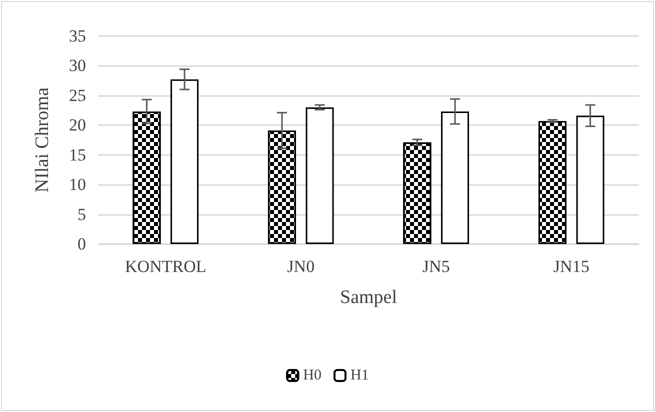 This screenshot has height=412, width=655. What do you see at coordinates (82, 244) in the screenshot?
I see `y-tick-label: 0` at bounding box center [82, 244].